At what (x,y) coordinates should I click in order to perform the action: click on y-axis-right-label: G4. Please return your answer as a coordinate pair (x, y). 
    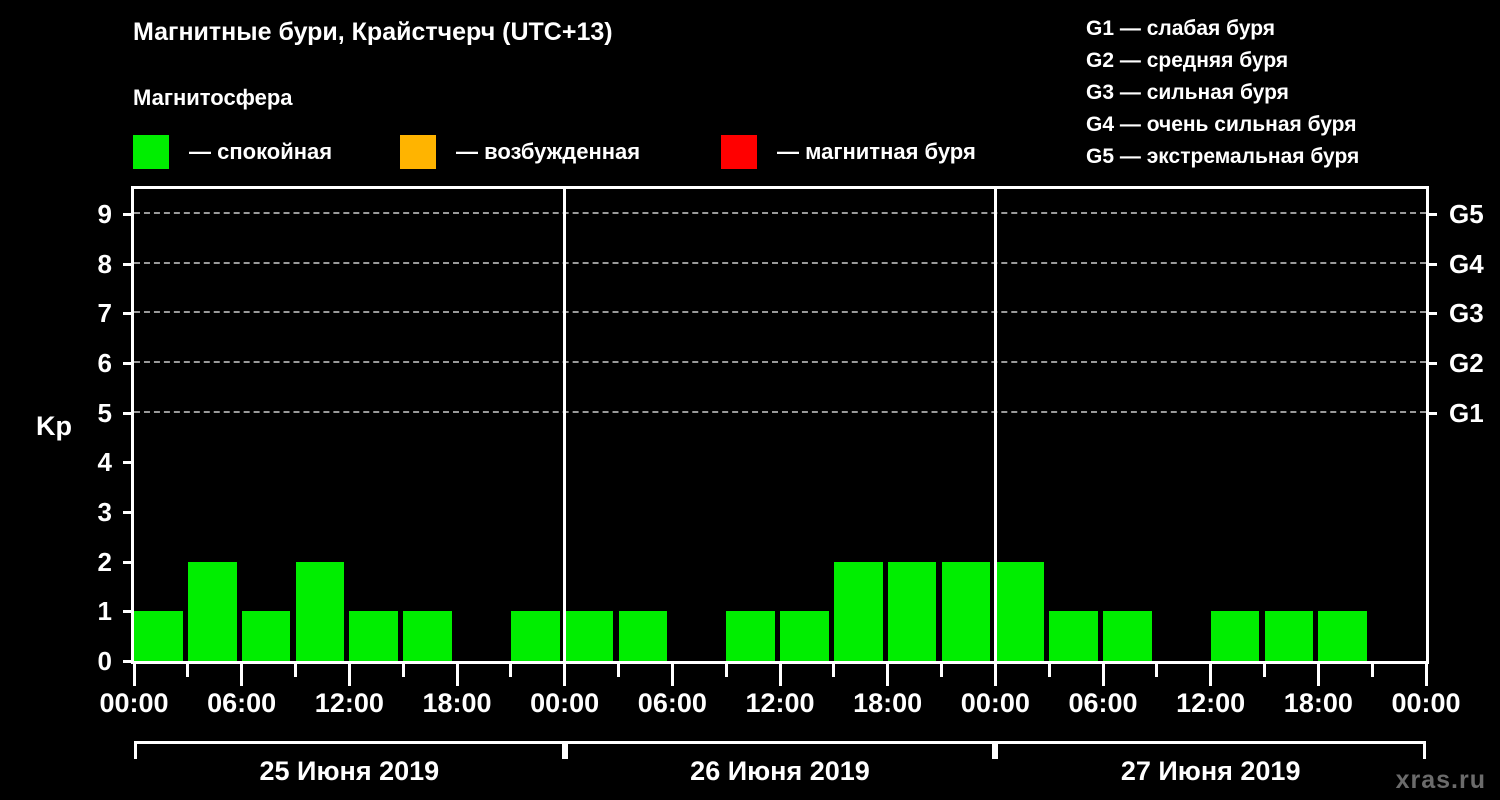
    Looking at the image, I should click on (1466, 263).